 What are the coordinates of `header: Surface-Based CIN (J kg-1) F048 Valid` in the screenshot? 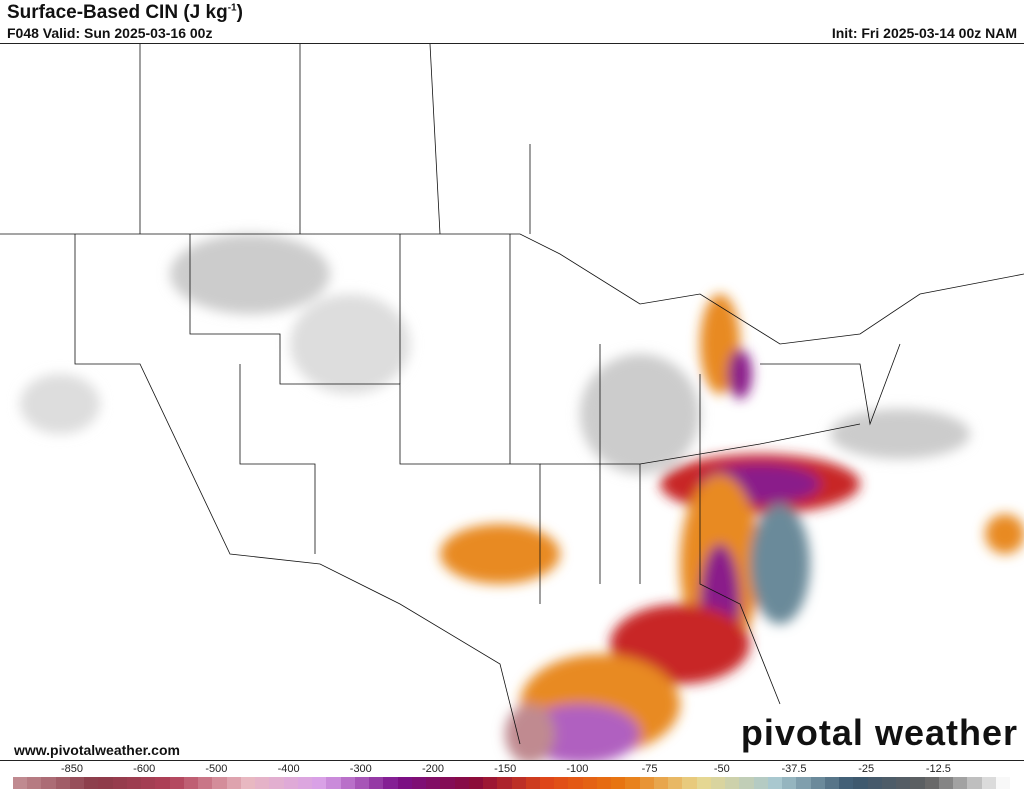 It's located at (512, 21).